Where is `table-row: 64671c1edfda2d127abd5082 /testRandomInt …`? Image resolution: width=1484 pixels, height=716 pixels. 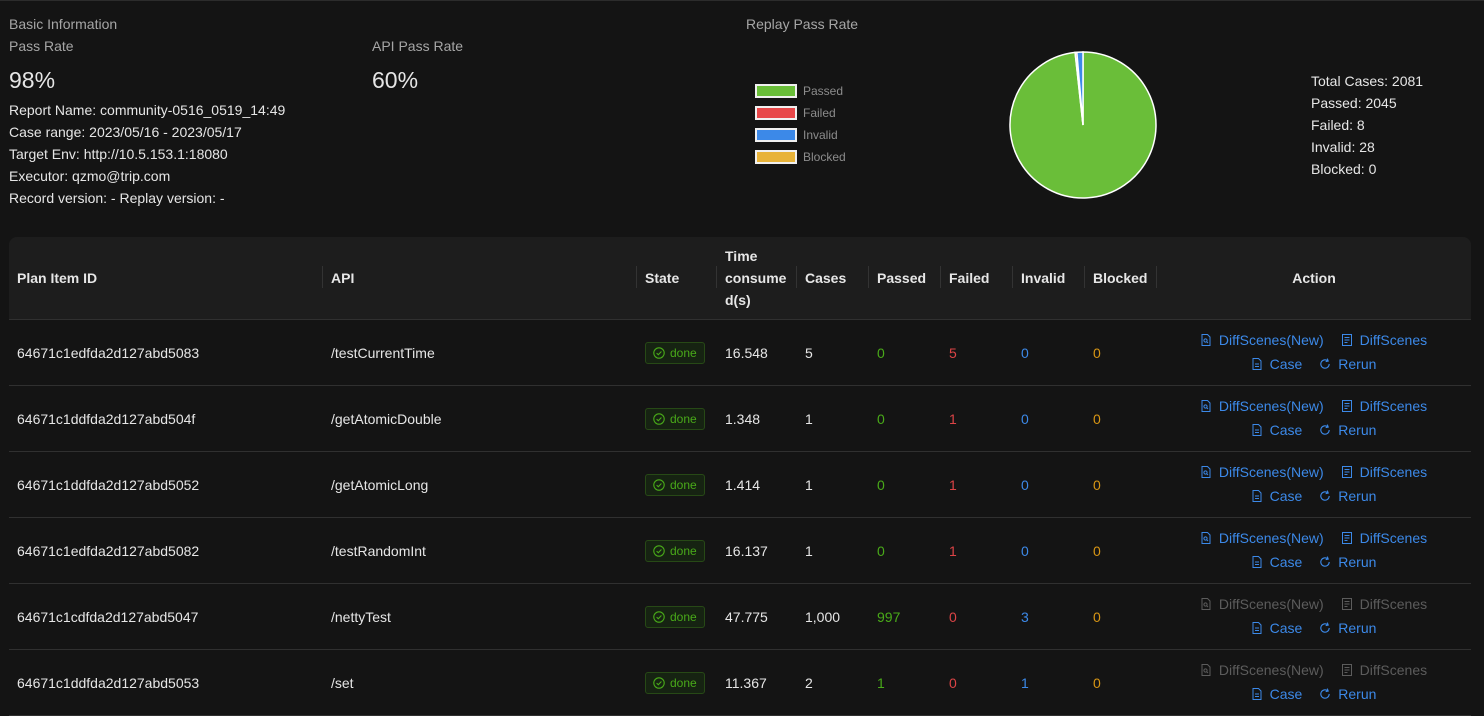
table-row: 64671c1edfda2d127abd5082 /testRandomInt … is located at coordinates (740, 551).